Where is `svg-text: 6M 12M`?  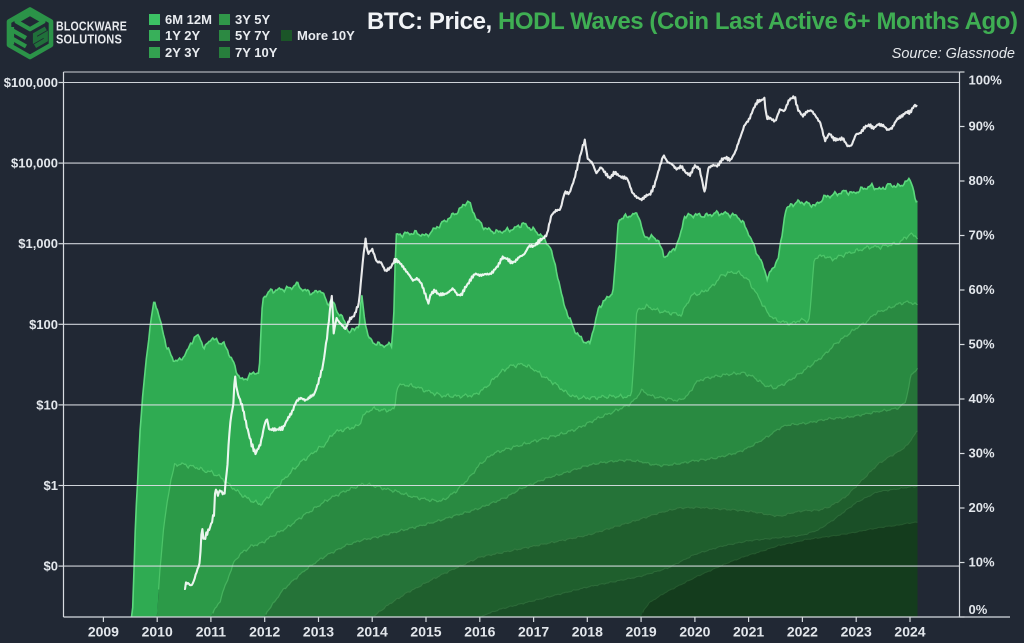
svg-text: 6M 12M is located at coordinates (188, 19).